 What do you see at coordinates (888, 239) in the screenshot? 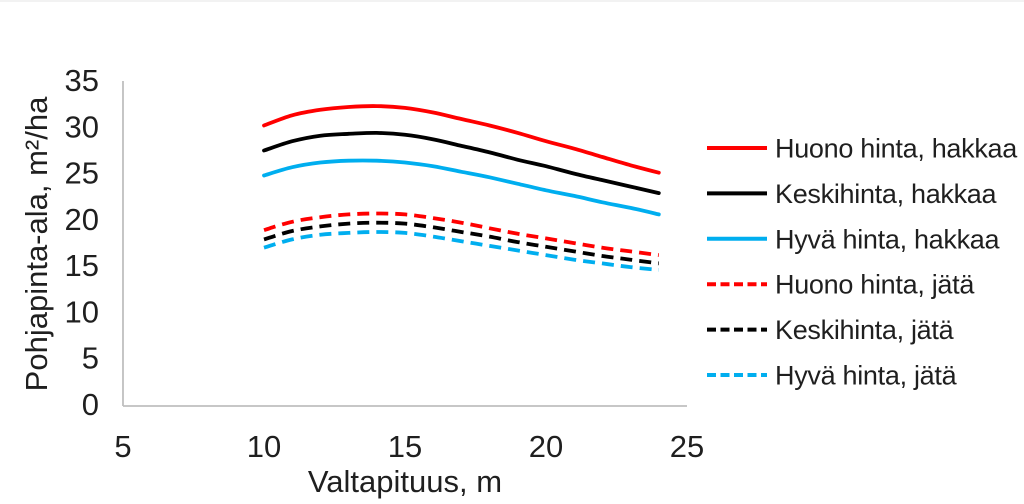
I see `legend-label: Hyvä hinta, hakkaa` at bounding box center [888, 239].